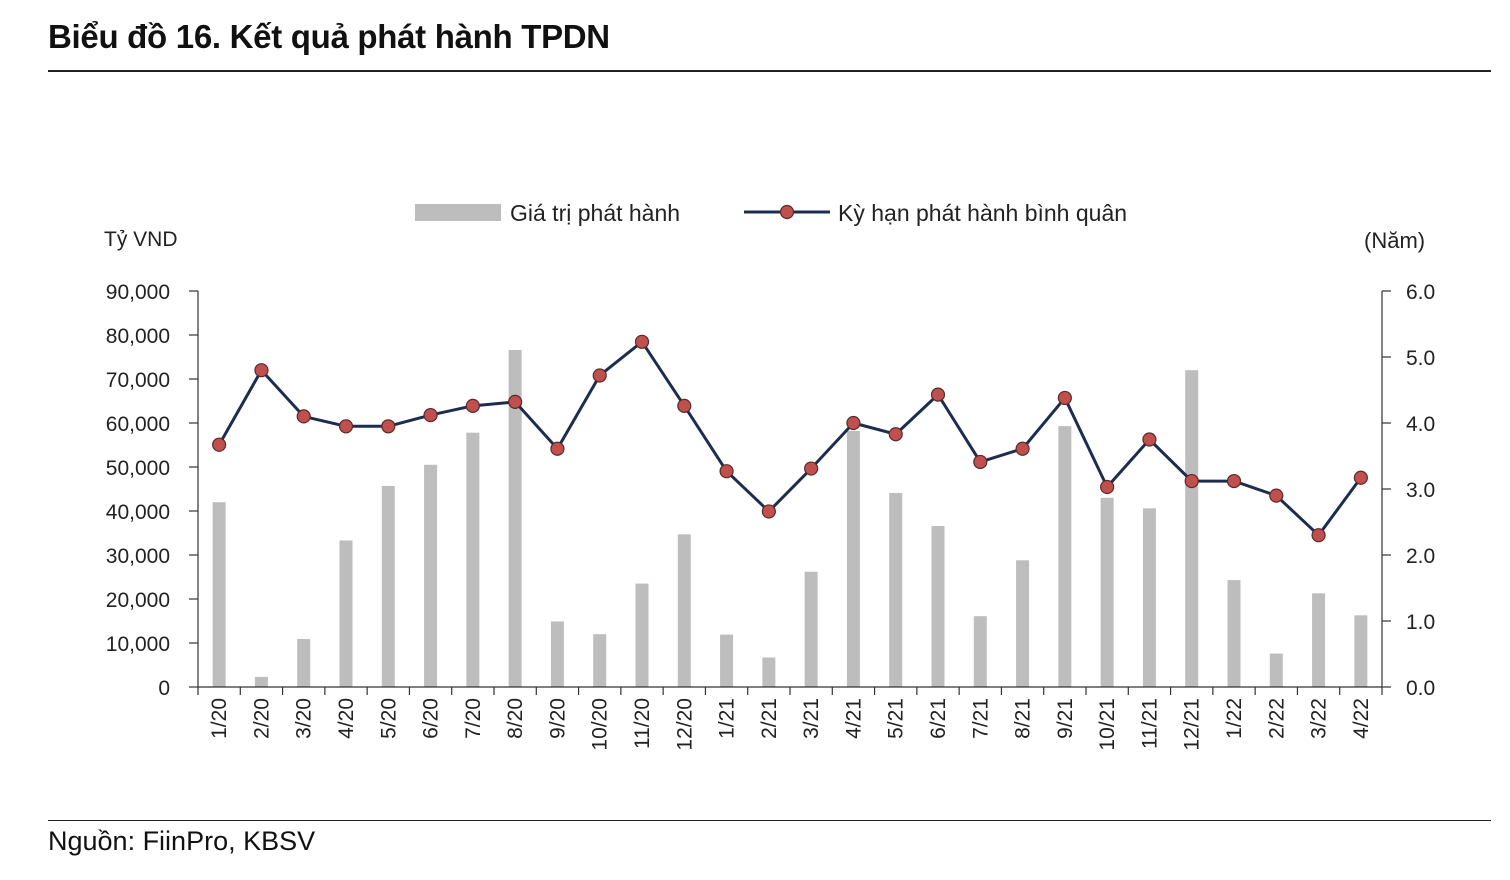 This screenshot has height=880, width=1510. I want to click on bar-7/20, so click(473, 559).